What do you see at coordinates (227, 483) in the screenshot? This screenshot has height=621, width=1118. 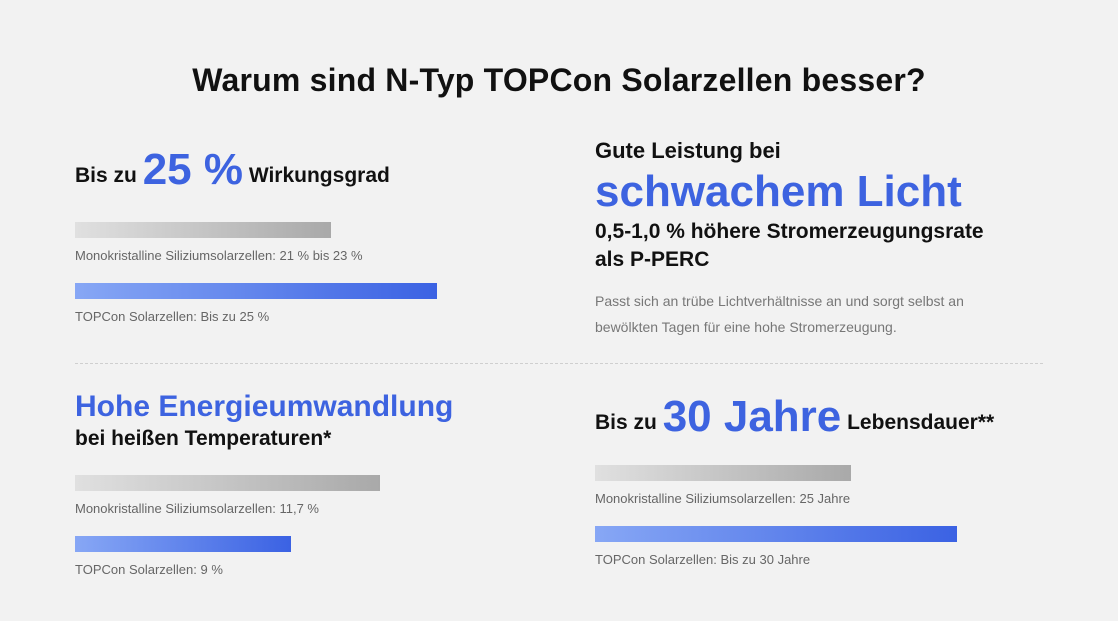 I see `temperature-mono-bar` at bounding box center [227, 483].